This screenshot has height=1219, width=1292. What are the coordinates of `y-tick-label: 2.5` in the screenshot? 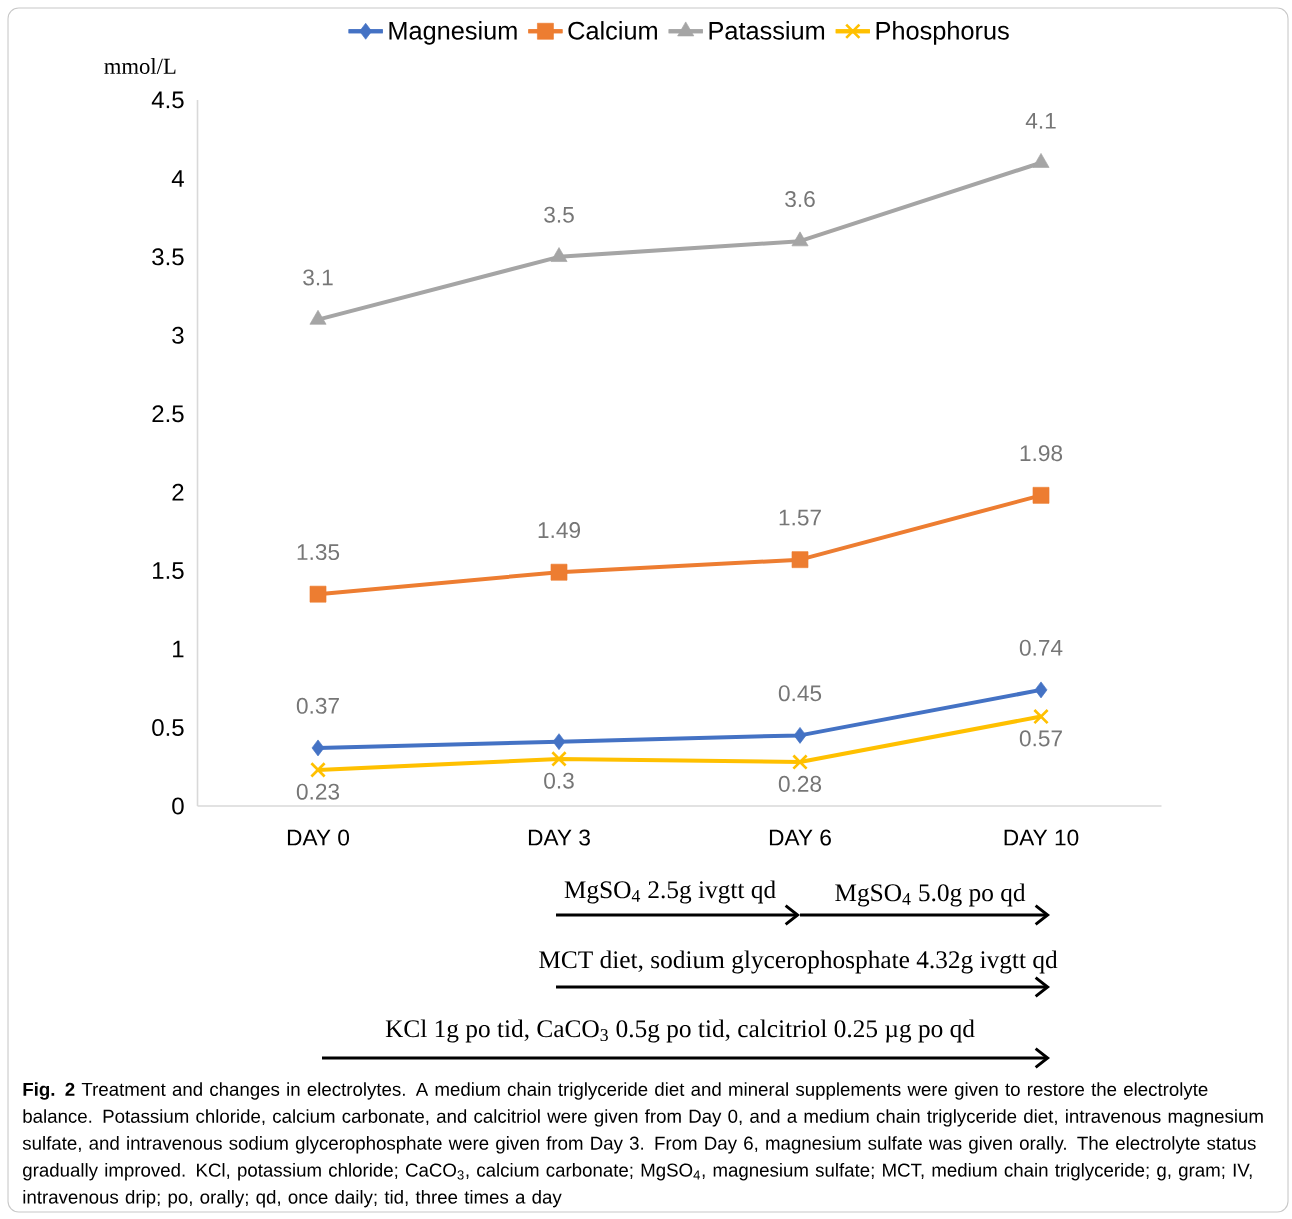 It's located at (168, 414).